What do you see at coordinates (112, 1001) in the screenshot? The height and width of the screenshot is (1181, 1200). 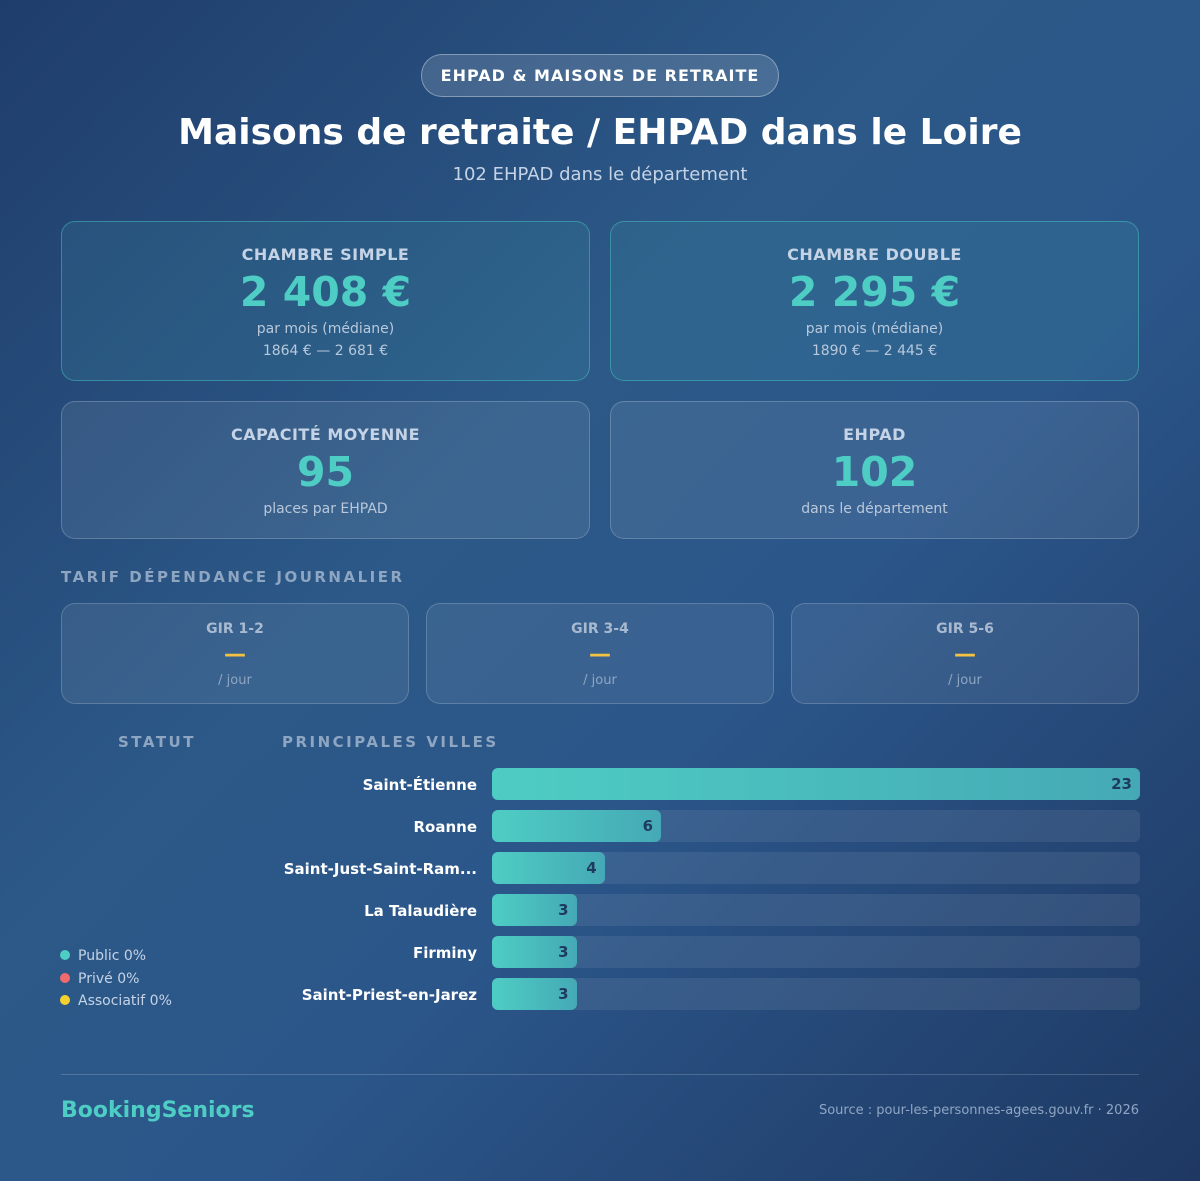 I see `legend-label: Associatif` at bounding box center [112, 1001].